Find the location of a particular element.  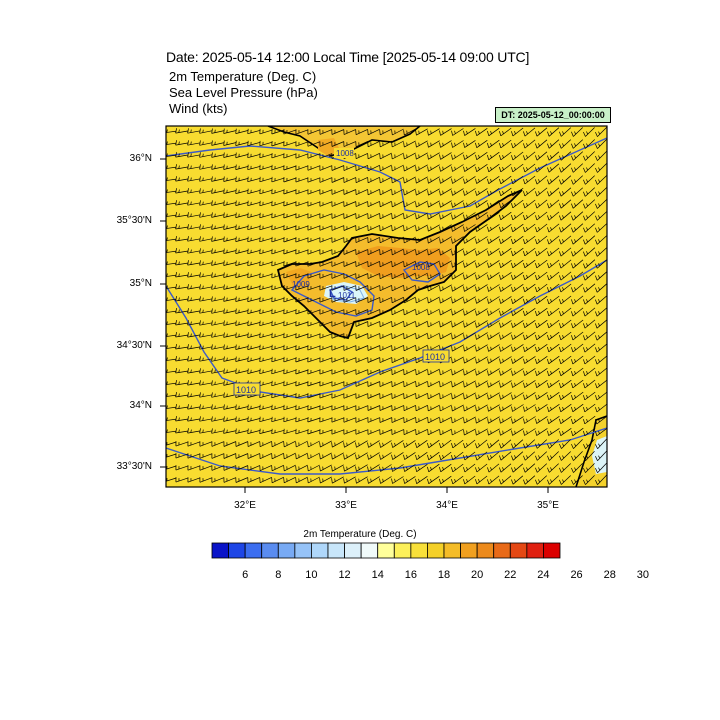

isobar-label: 1010 is located at coordinates (435, 357).